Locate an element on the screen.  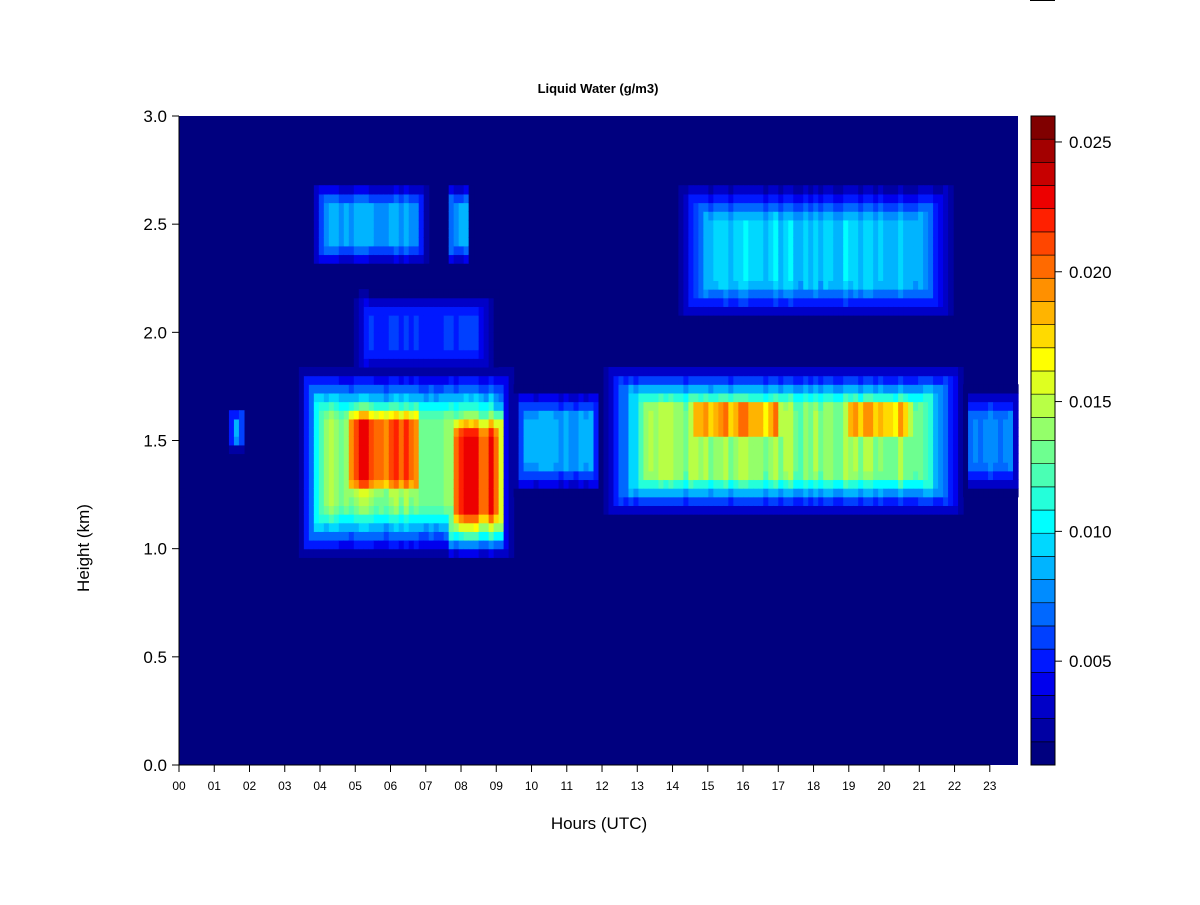
colorbar-tick-label: 0.025 is located at coordinates (1090, 142).